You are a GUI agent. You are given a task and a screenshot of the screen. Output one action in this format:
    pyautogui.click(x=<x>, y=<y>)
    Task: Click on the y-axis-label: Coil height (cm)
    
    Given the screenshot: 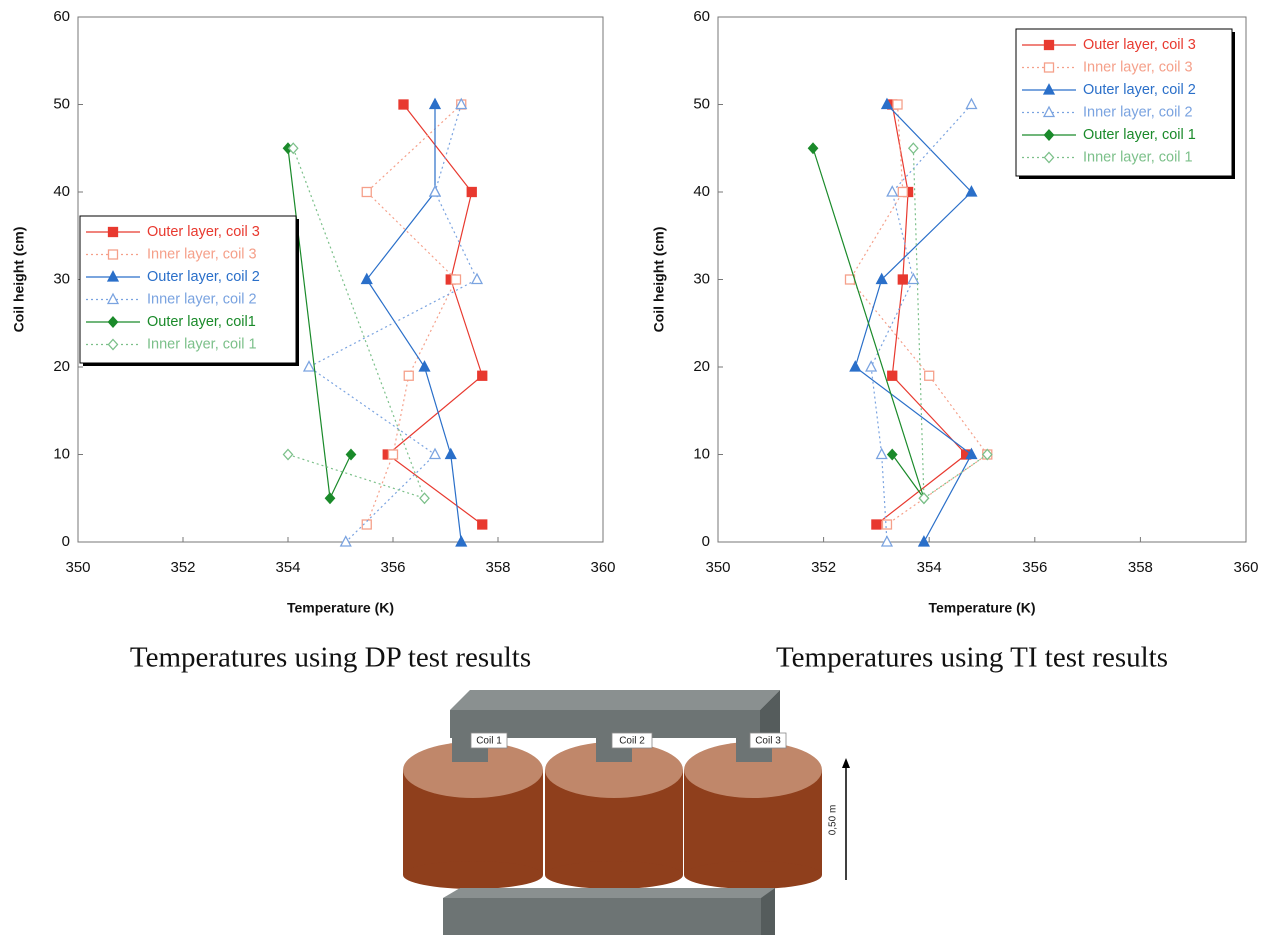 What is the action you would take?
    pyautogui.click(x=659, y=280)
    